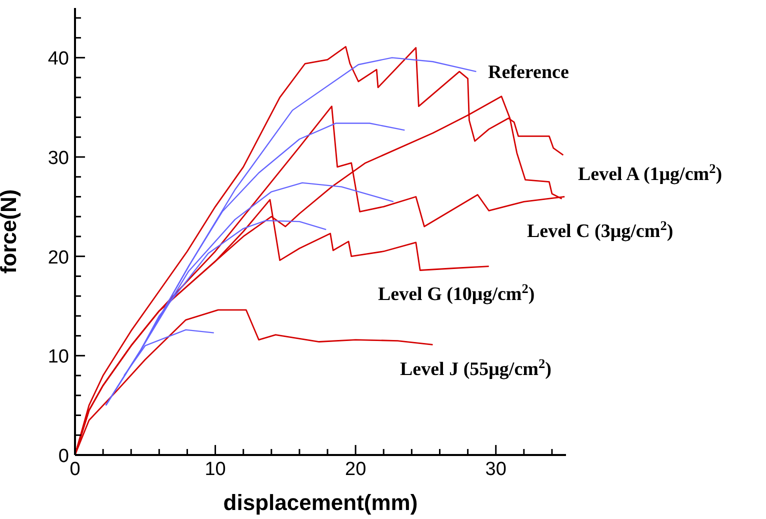 The image size is (766, 519). I want to click on x-tick-label: 10, so click(215, 469).